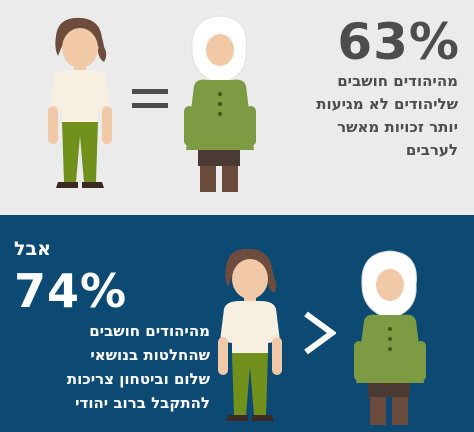 This screenshot has width=474, height=432. I want to click on bottom-statement-line: שהחלטות בנושאי, so click(150, 355).